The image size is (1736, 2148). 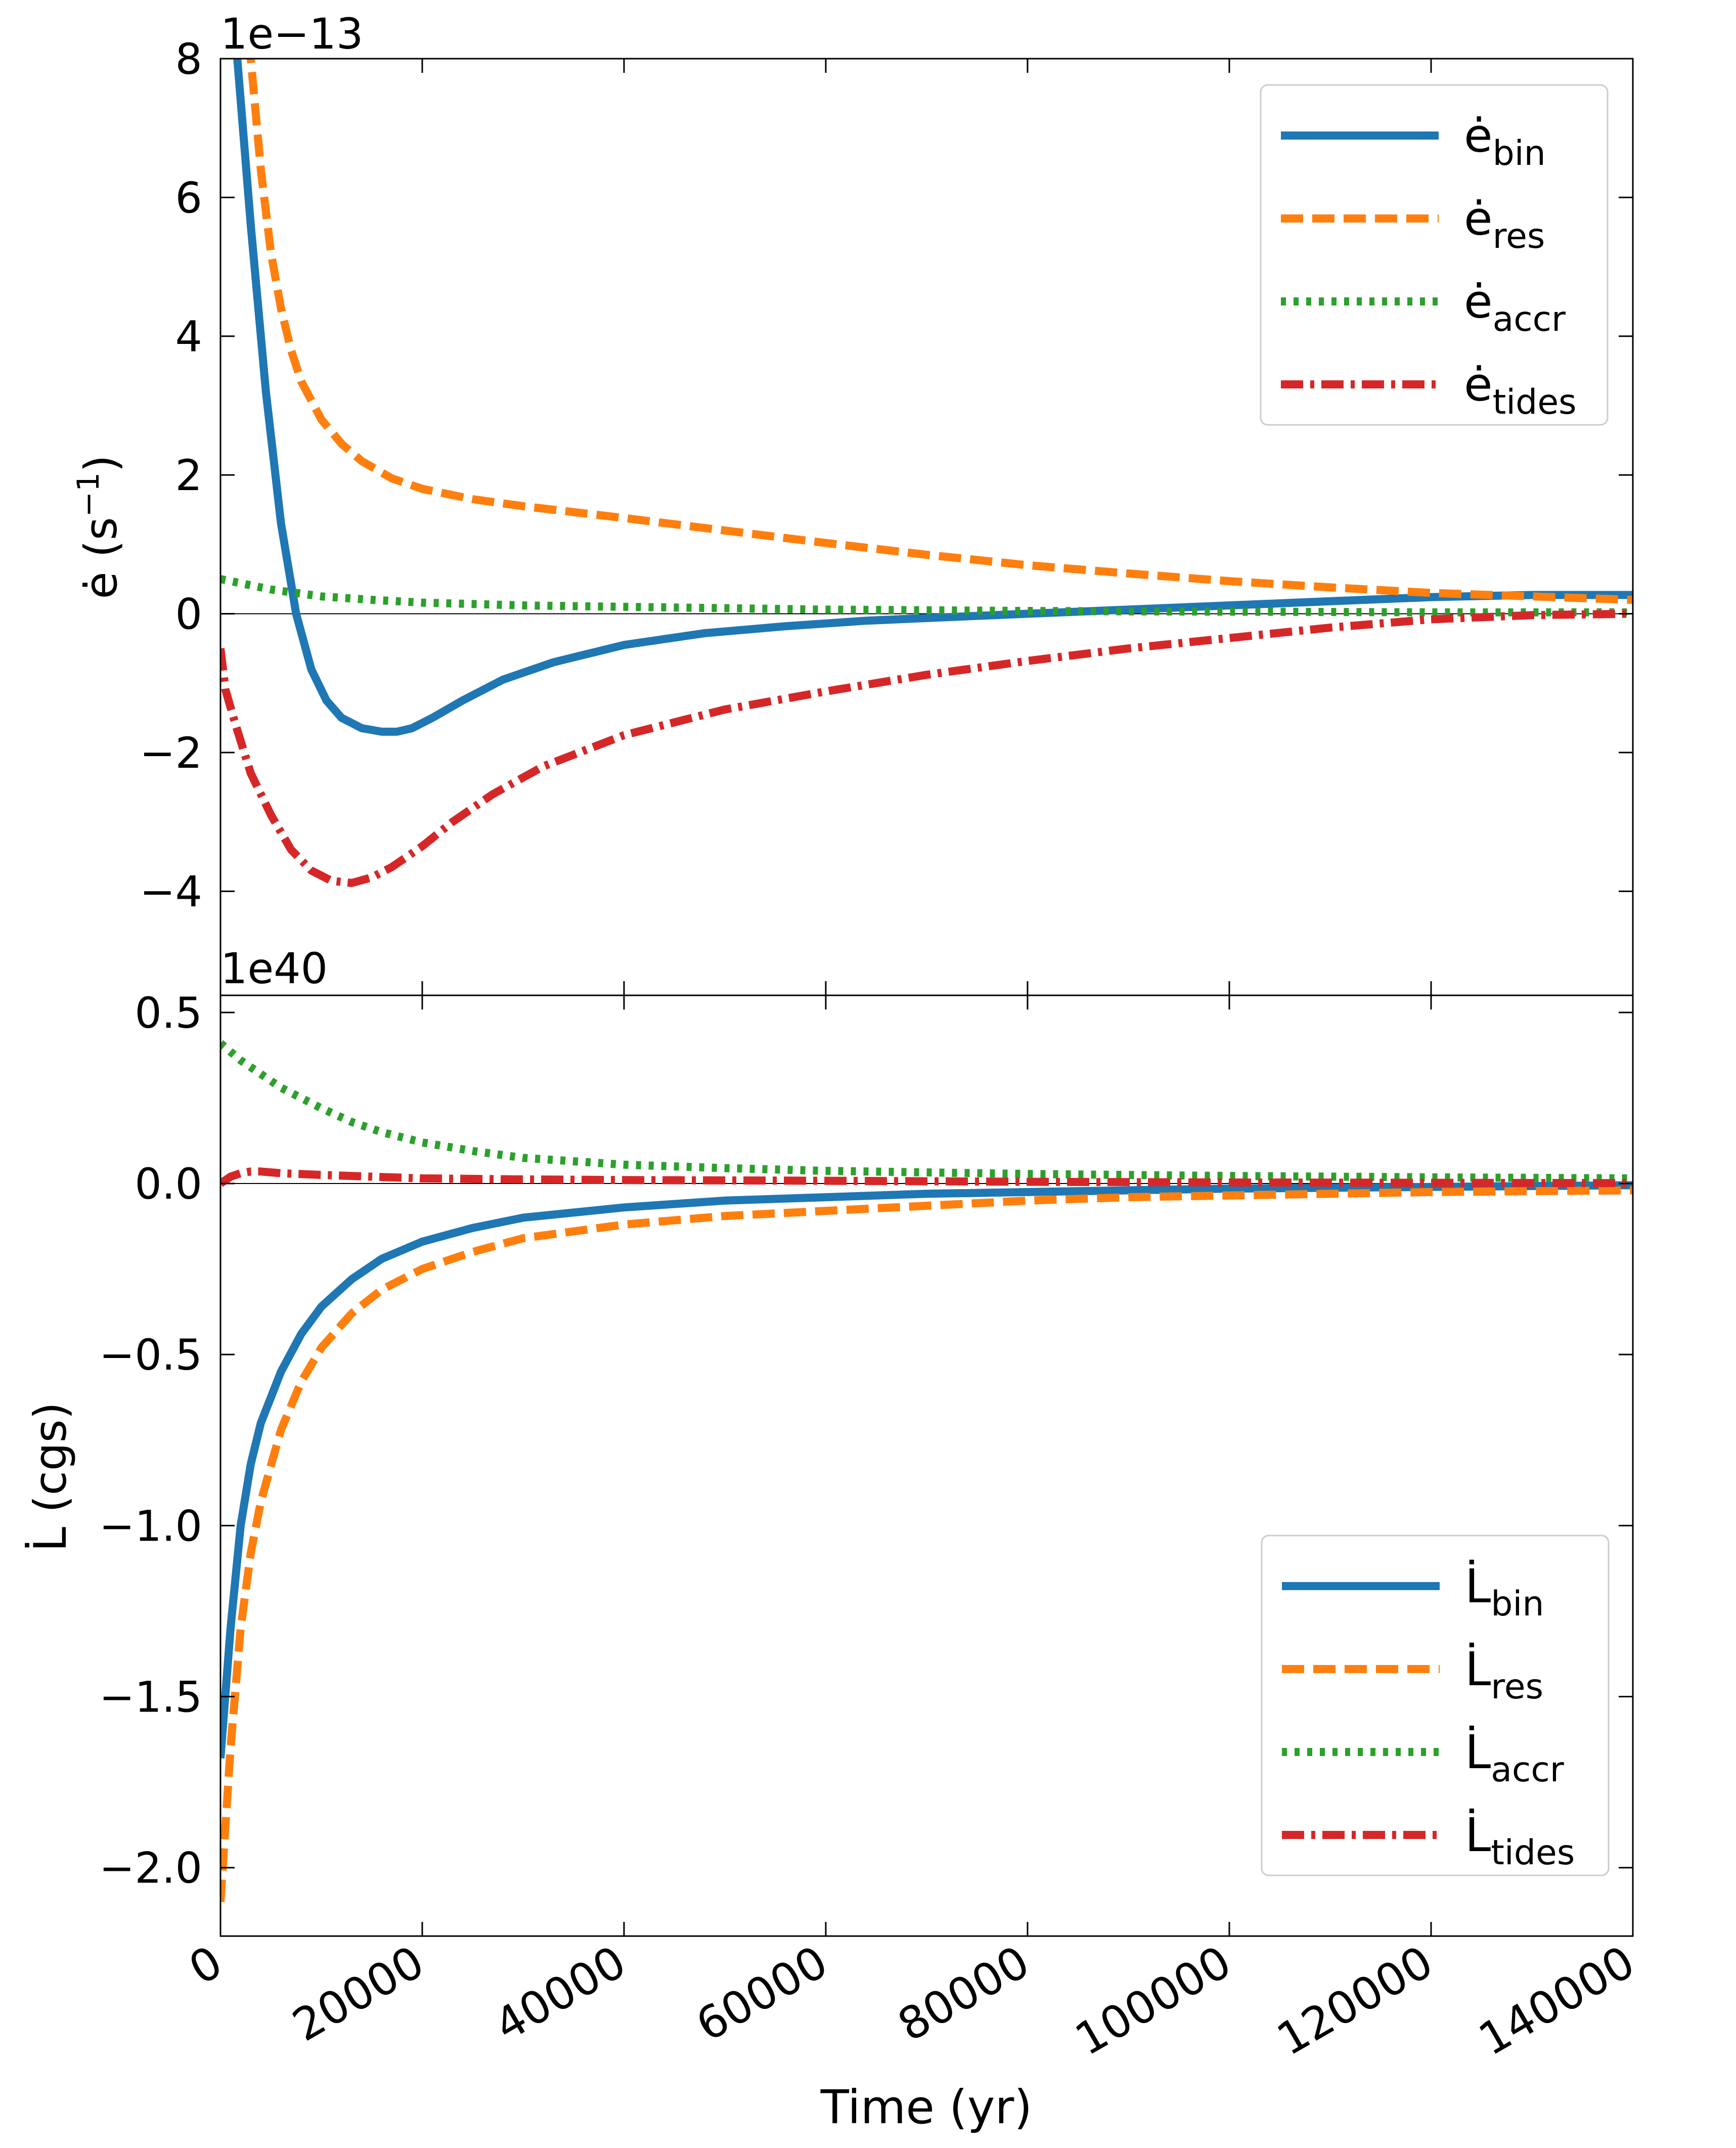 What do you see at coordinates (1515, 1757) in the screenshot?
I see `legend-label-accr: L̇accr` at bounding box center [1515, 1757].